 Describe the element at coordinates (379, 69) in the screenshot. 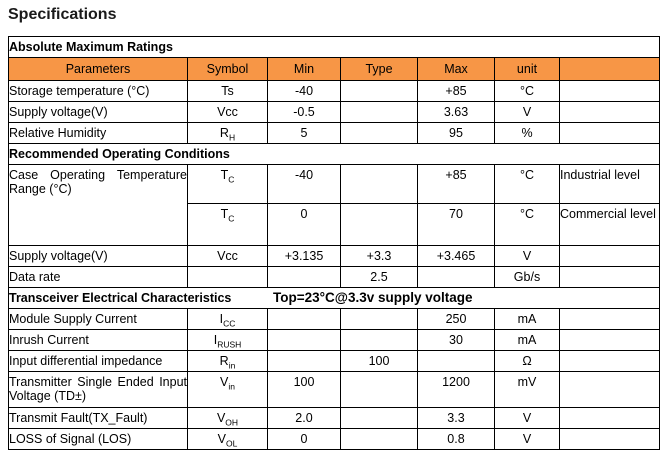

I see `column-header-type: Type` at that location.